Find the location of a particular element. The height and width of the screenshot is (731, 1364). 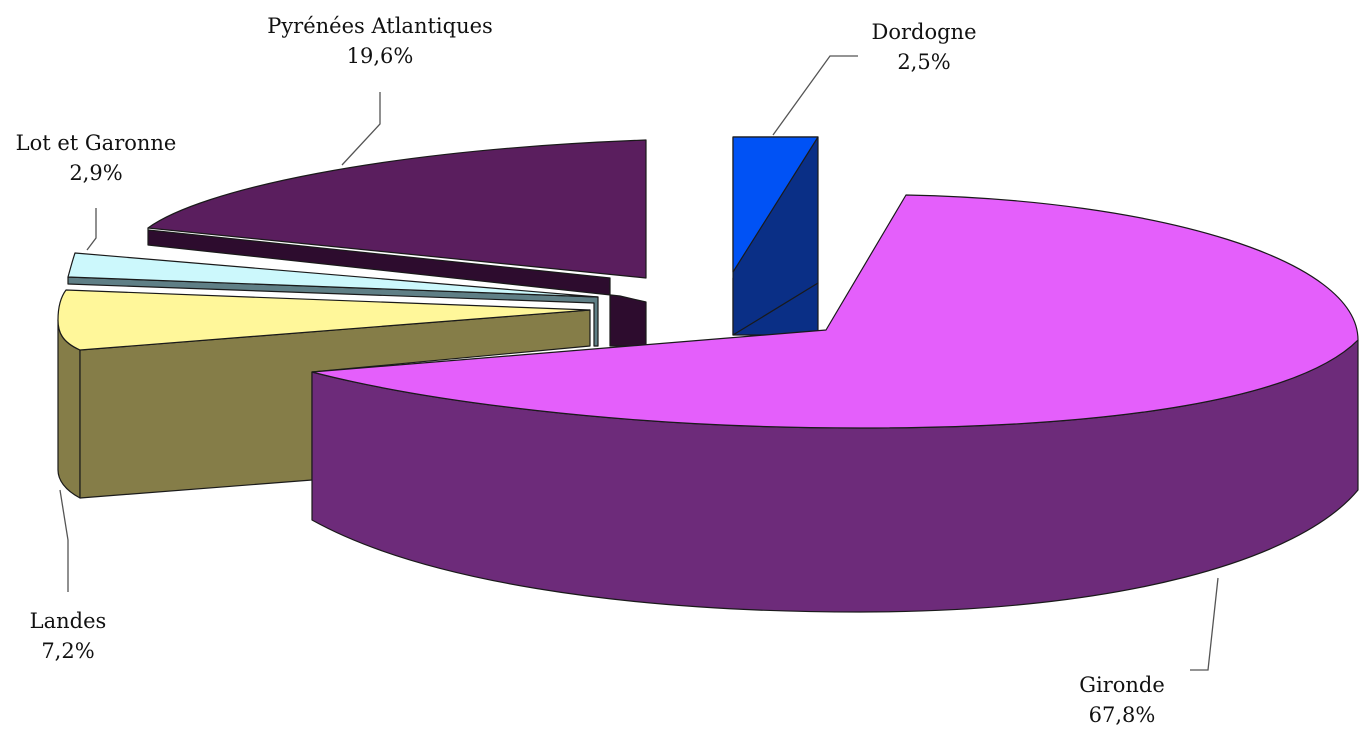

label-gironde-value: 67,8% is located at coordinates (1122, 715).